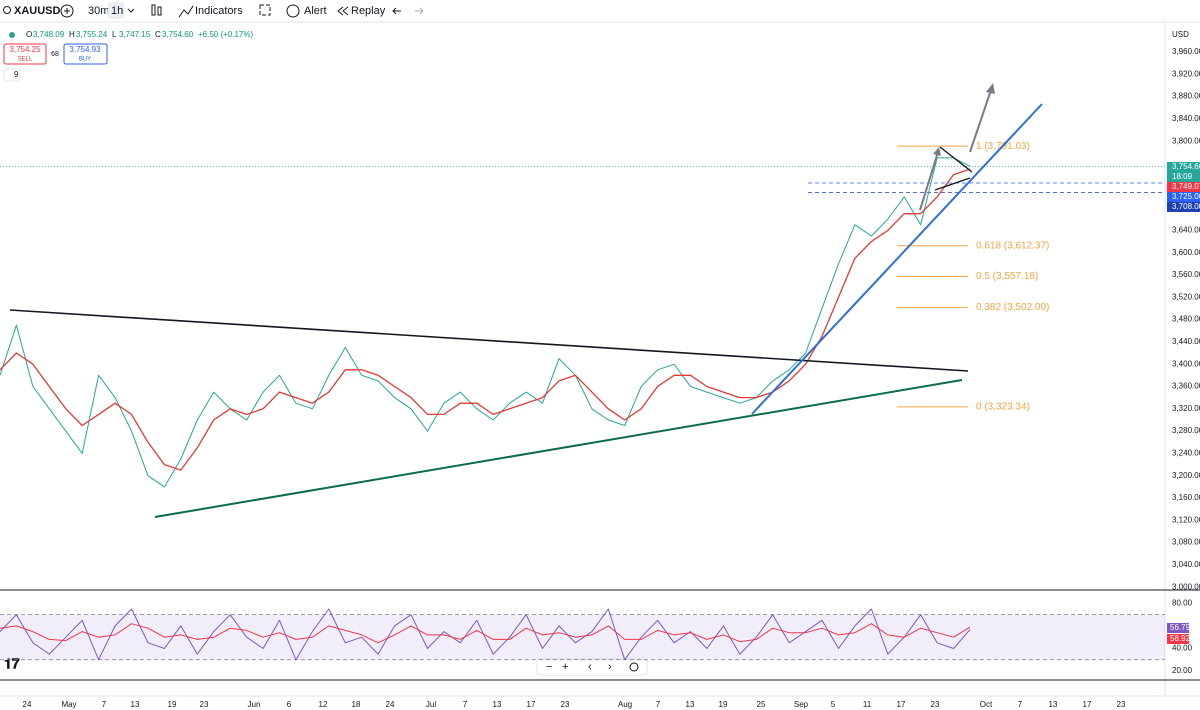  Describe the element at coordinates (1182, 670) in the screenshot. I see `y-tick-label: 20.00` at that location.